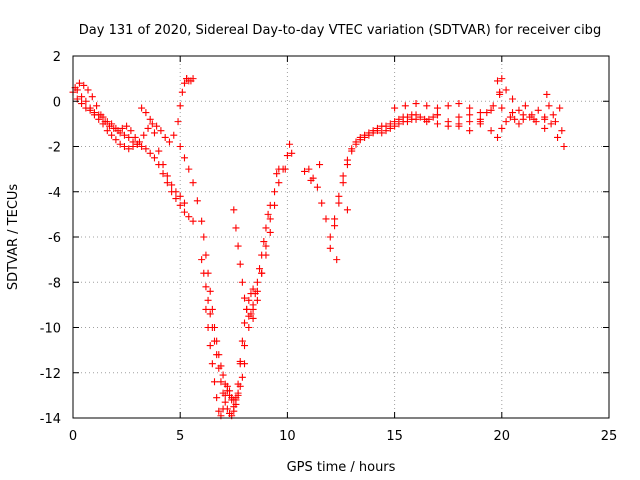 The image size is (640, 480). Describe the element at coordinates (50, 419) in the screenshot. I see `y-tick-label: -14` at that location.